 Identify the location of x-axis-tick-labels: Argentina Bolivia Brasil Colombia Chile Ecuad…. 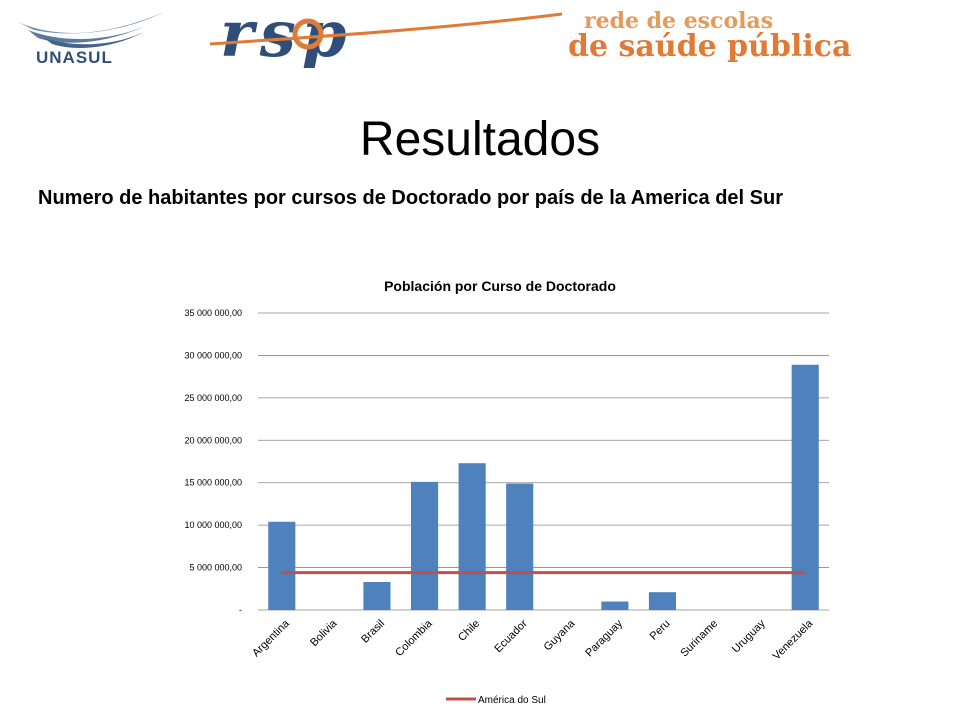
(533, 639).